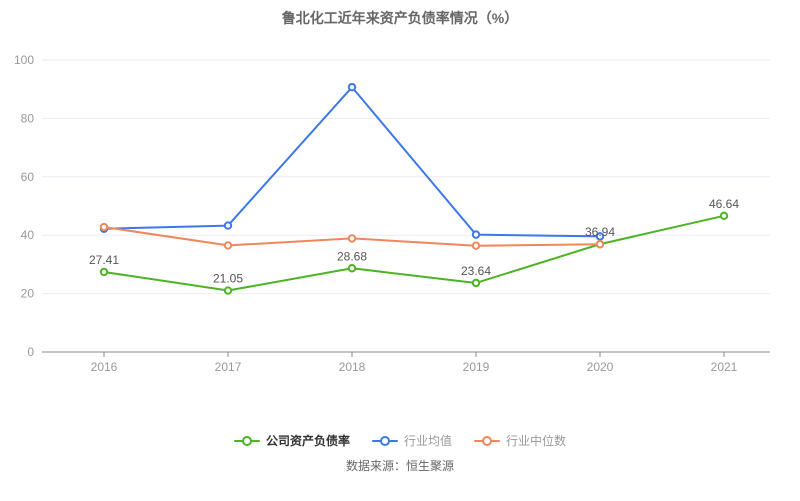 This screenshot has height=501, width=800. Describe the element at coordinates (536, 441) in the screenshot. I see `legend-label: 行业中位数` at that location.